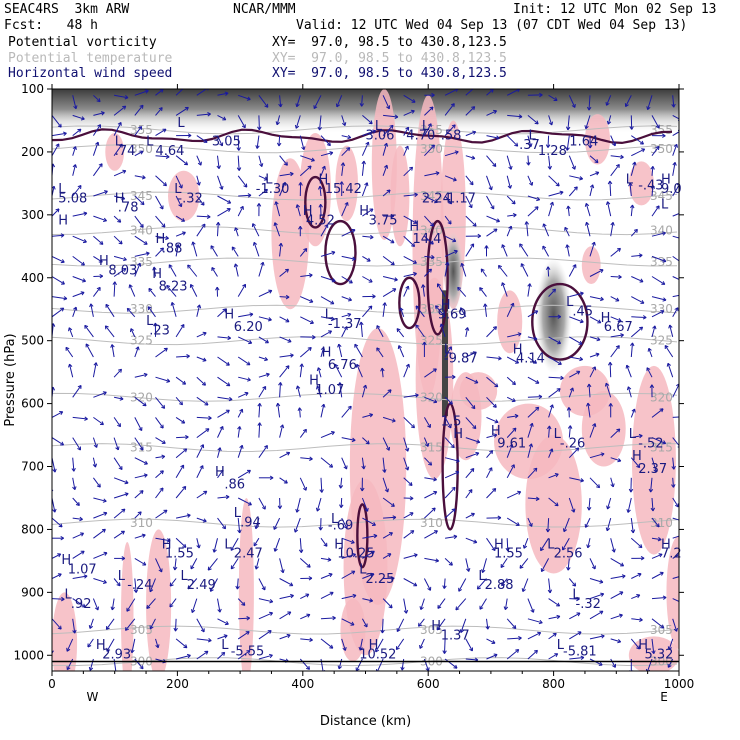  Describe the element at coordinates (420, 135) in the screenshot. I see `extremum-value: 4.70` at that location.